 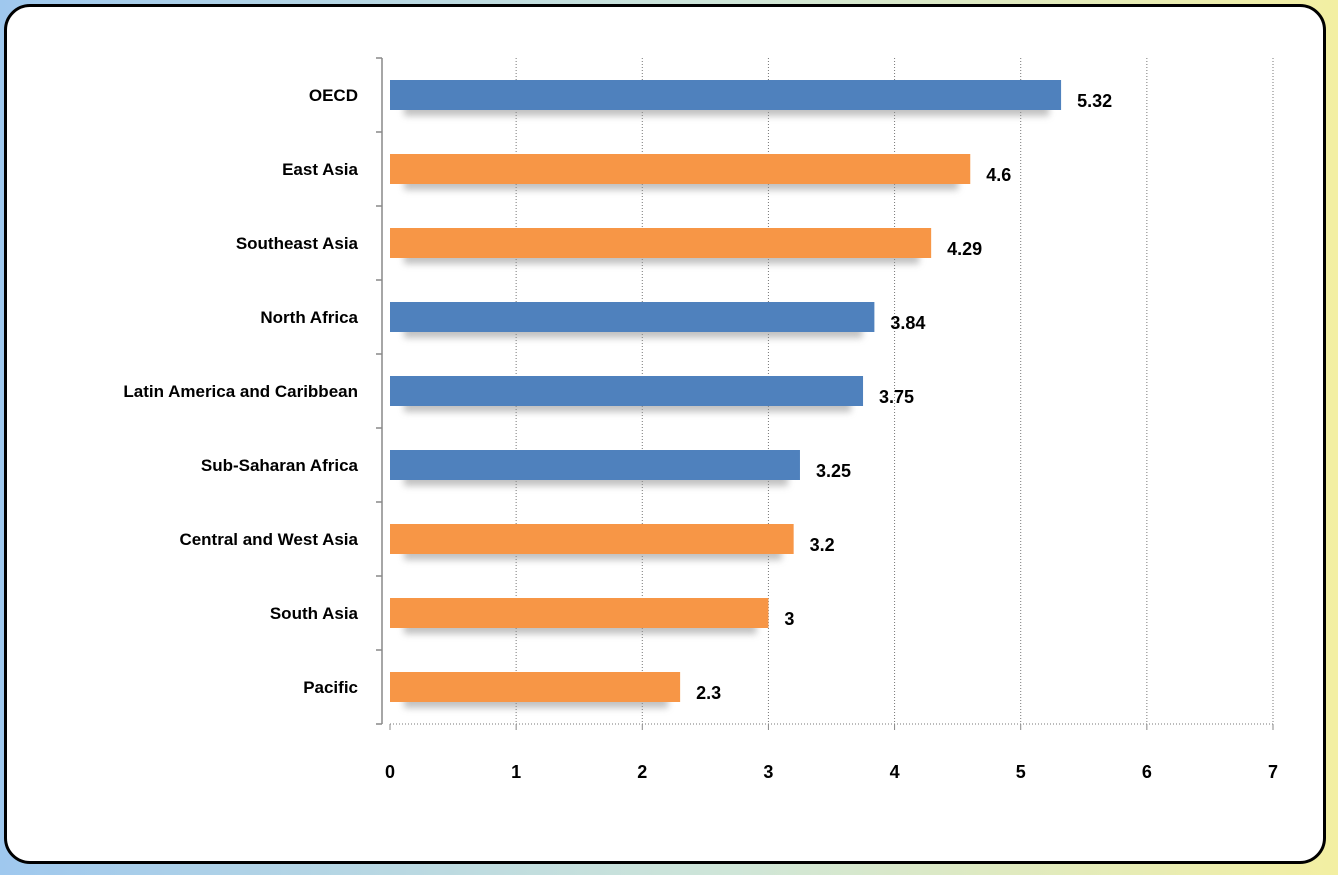 I want to click on x-tick-label: 3, so click(x=768, y=772).